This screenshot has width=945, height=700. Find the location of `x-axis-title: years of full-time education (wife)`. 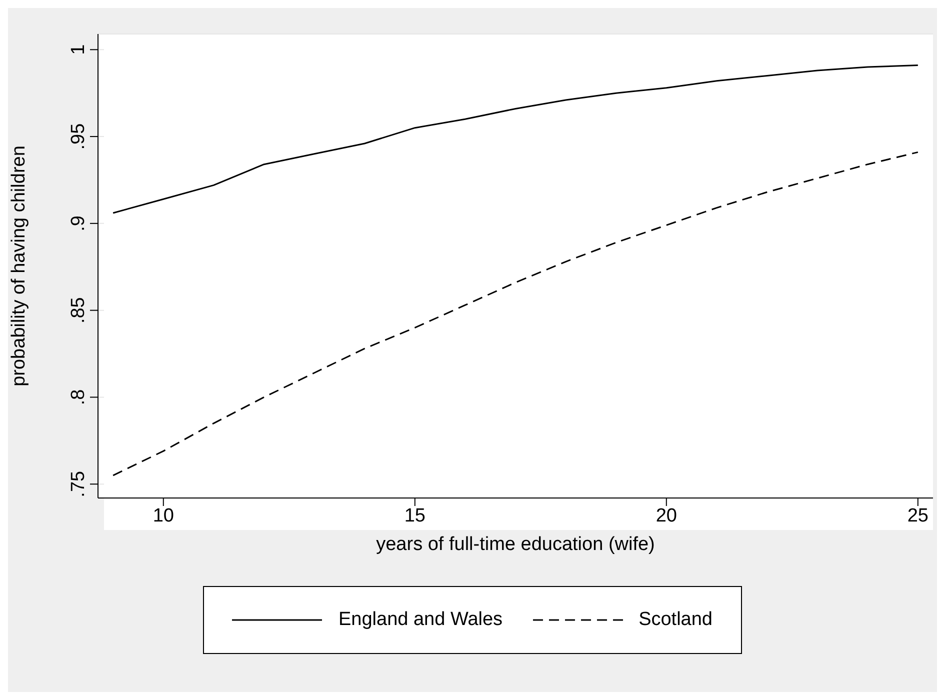

x-axis-title: years of full-time education (wife) is located at coordinates (515, 544).